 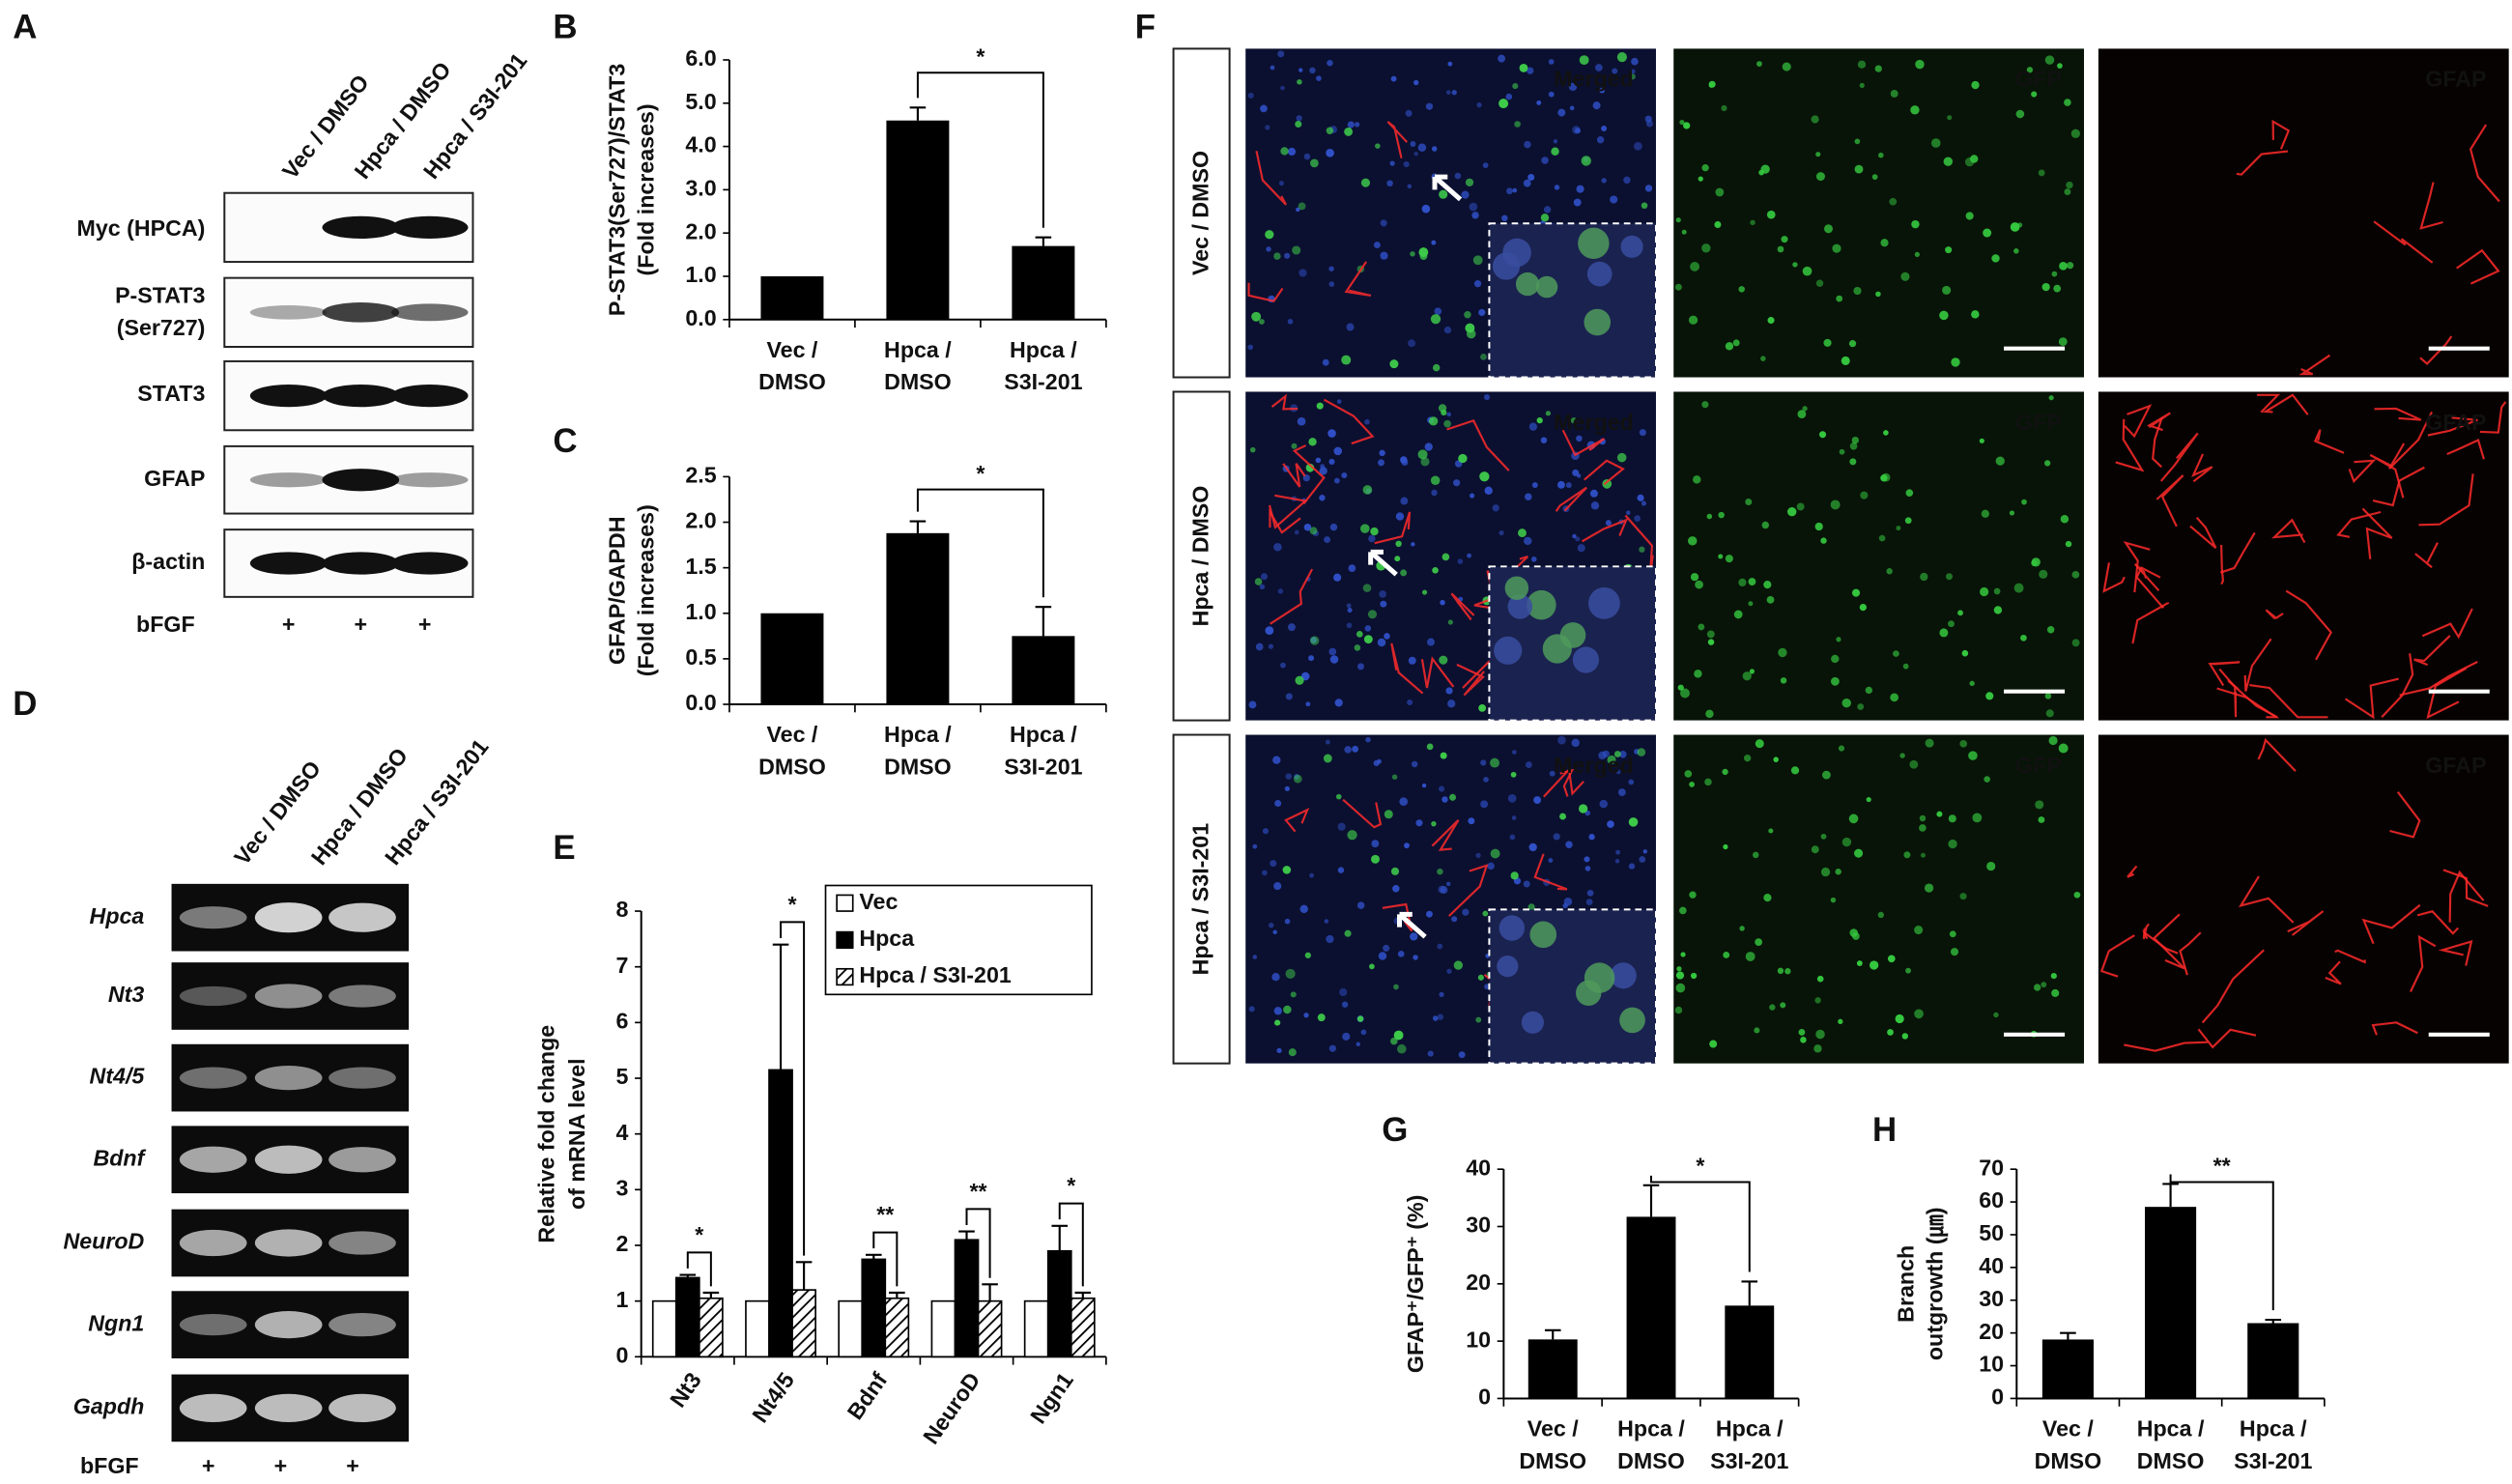 I want to click on y-axis-label: Relative fold change, so click(x=547, y=1134).